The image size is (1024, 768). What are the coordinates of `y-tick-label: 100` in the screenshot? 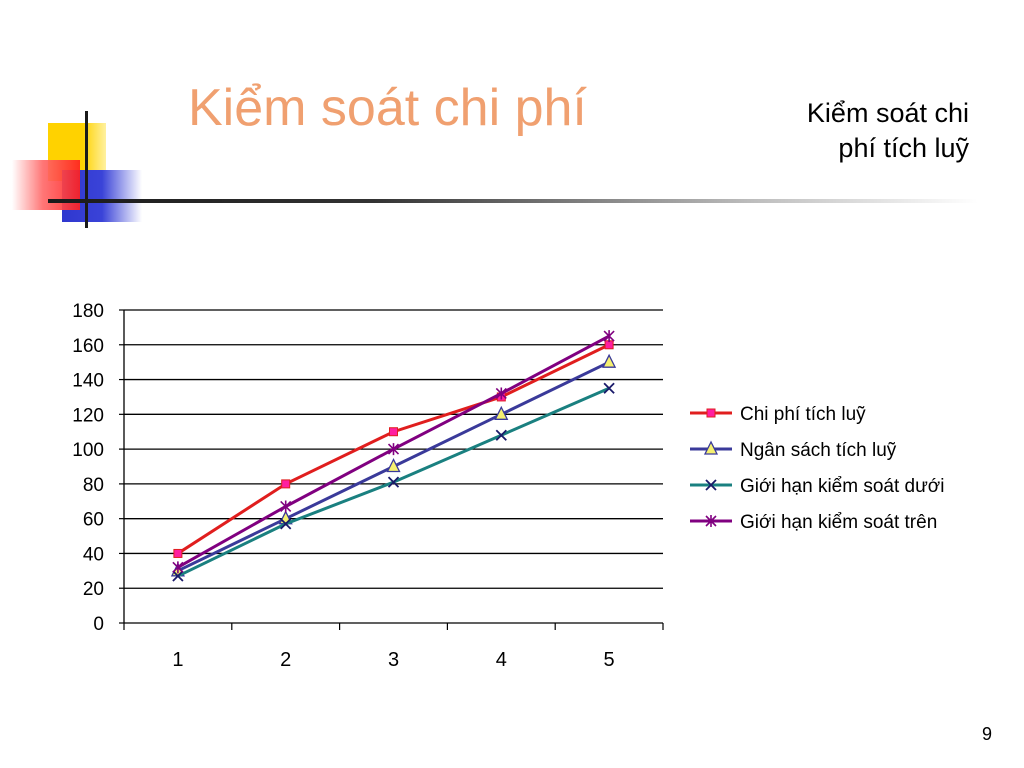 It's located at (88, 450).